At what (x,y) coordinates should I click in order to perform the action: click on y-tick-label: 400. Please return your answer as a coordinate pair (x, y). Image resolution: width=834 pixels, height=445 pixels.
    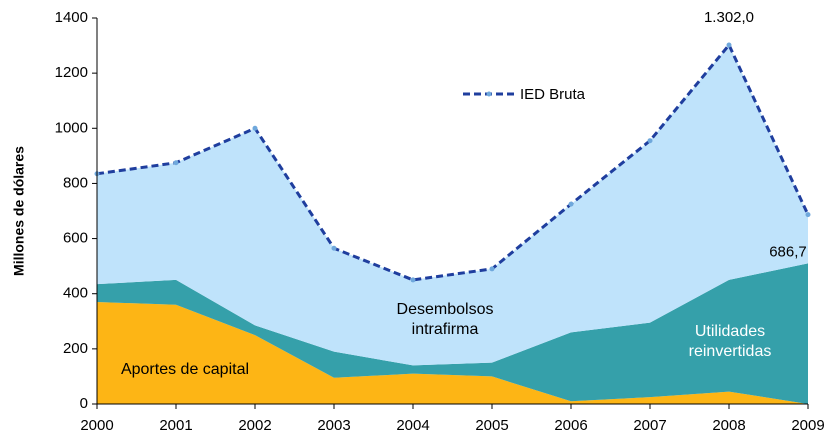
    Looking at the image, I should click on (75, 293).